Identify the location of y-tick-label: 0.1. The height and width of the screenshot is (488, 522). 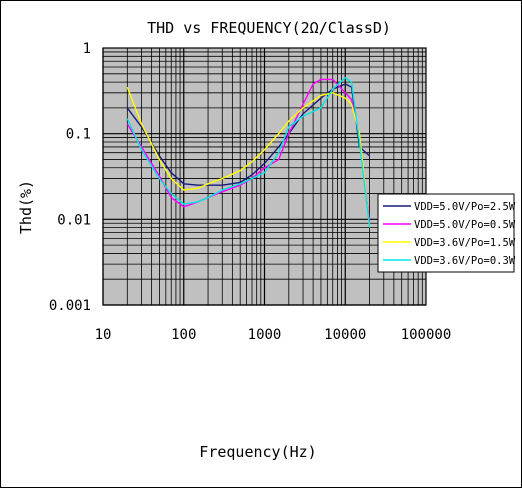
(78, 135).